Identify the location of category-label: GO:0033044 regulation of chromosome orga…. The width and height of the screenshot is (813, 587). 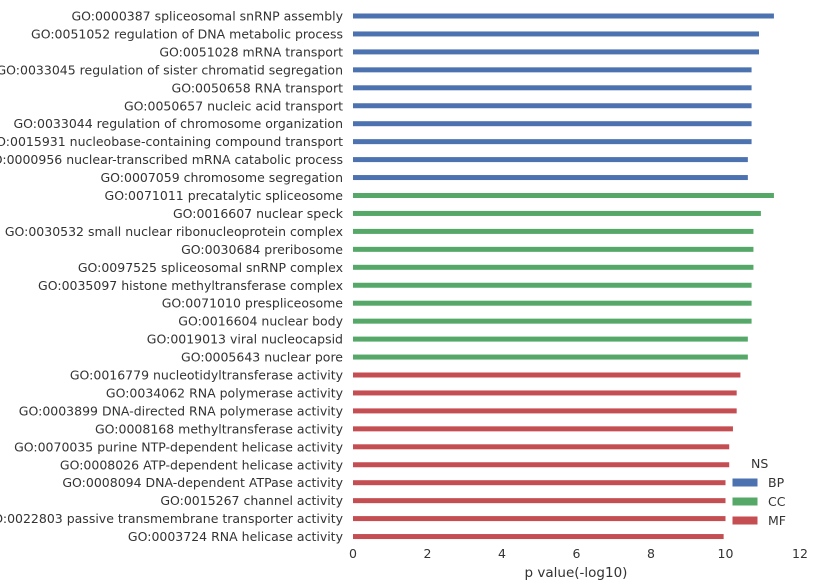
(179, 123).